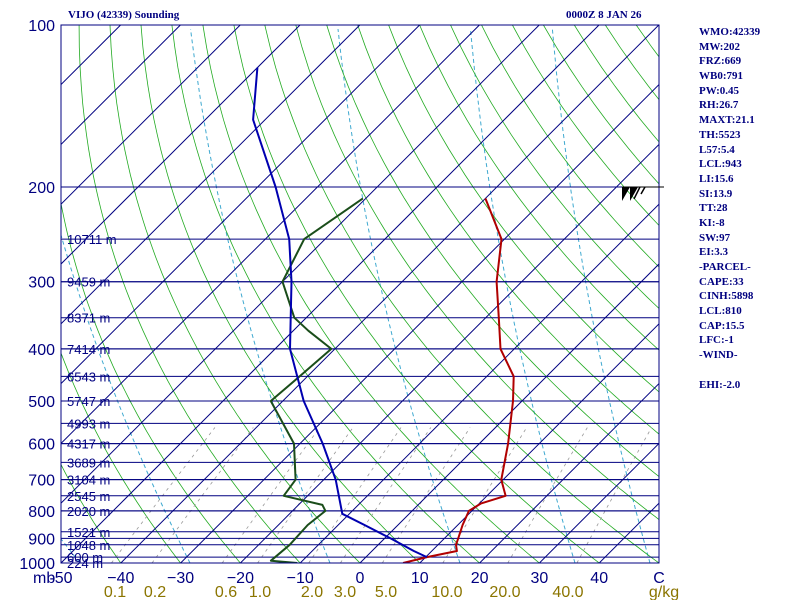 This screenshot has height=600, width=800. What do you see at coordinates (713, 208) in the screenshot?
I see `index-item: TT:28` at bounding box center [713, 208].